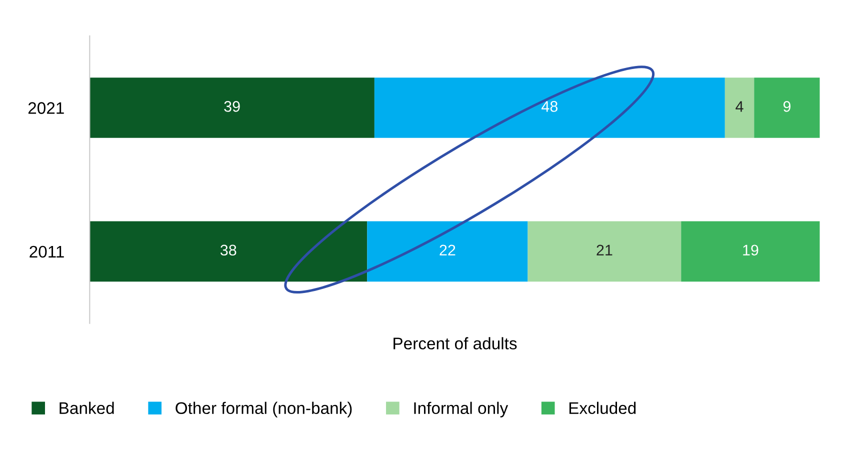  I want to click on legend-label: Excluded, so click(602, 408).